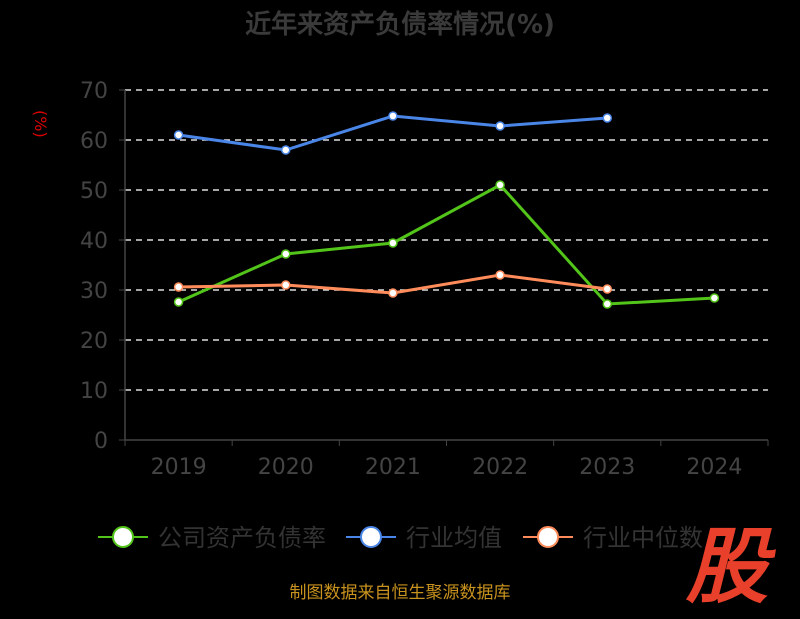  Describe the element at coordinates (454, 538) in the screenshot. I see `legend-label: 行业均值` at that location.